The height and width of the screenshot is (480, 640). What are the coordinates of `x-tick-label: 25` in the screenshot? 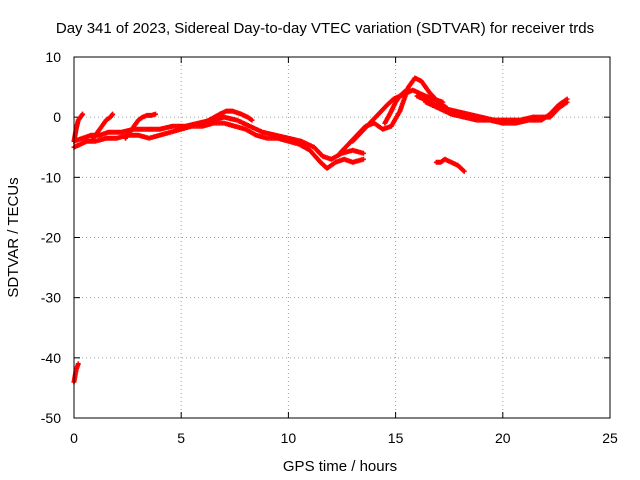 It's located at (610, 438).